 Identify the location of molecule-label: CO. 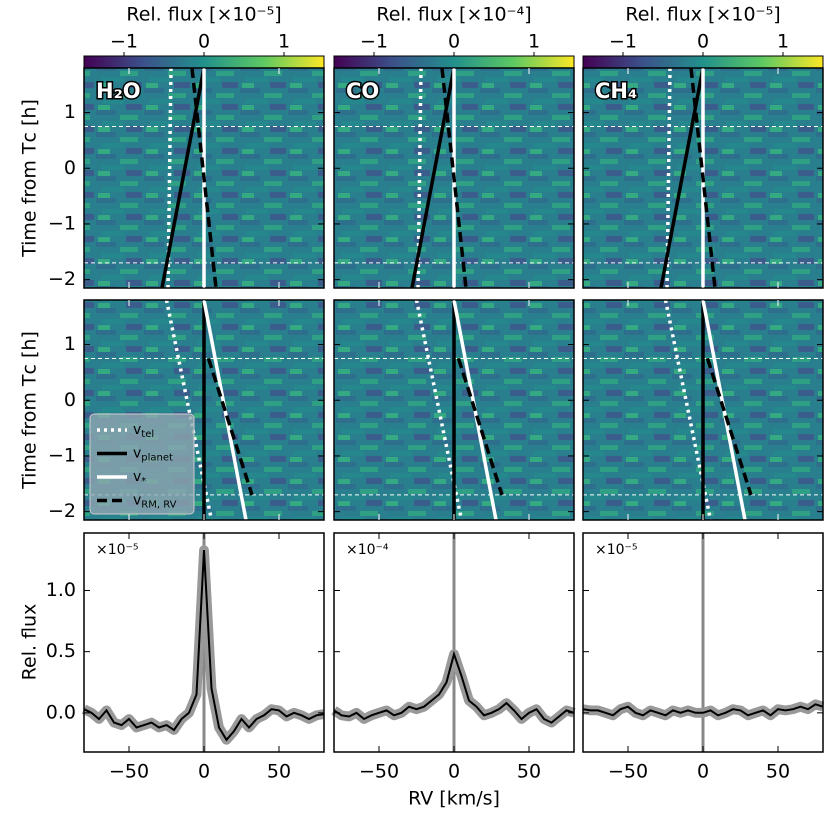
(362, 91).